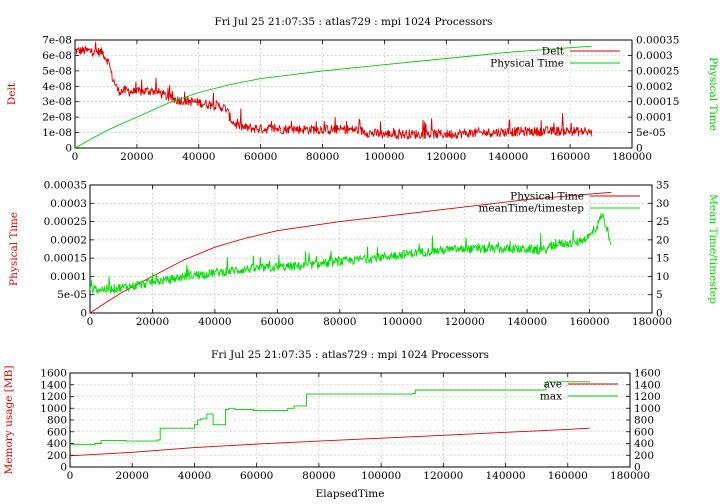 This screenshot has height=504, width=720. What do you see at coordinates (713, 94) in the screenshot?
I see `y2-axis-label: Physical Time` at bounding box center [713, 94].